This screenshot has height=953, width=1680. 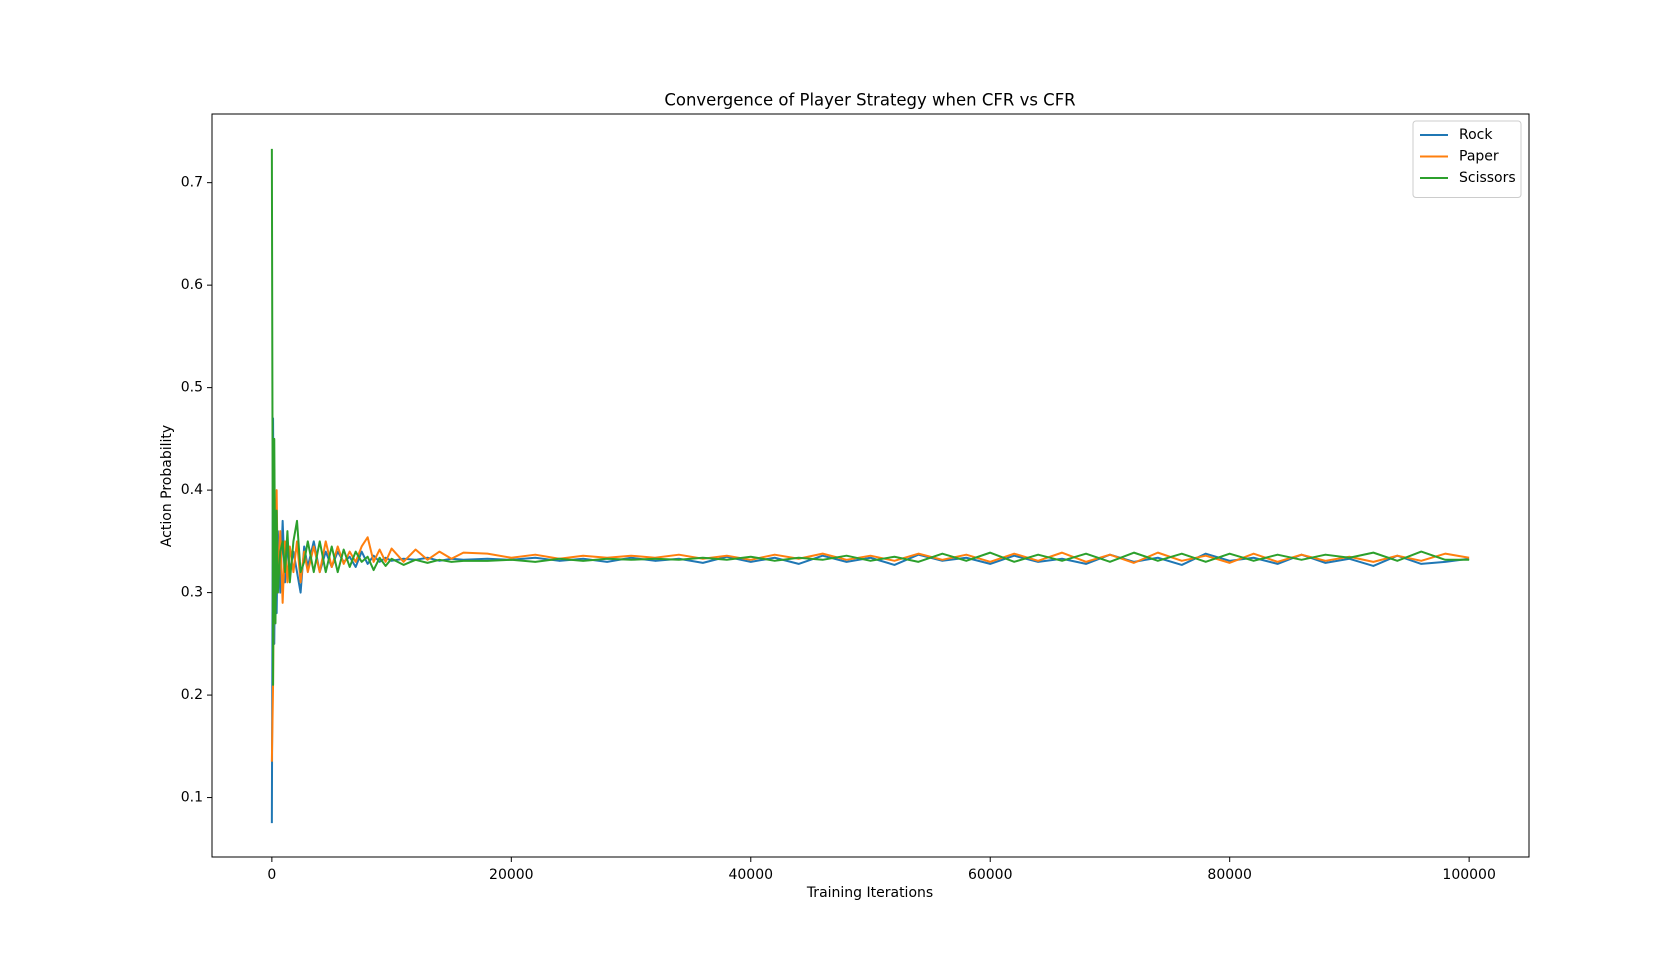 I want to click on x-axis-label: Training Iterations, so click(x=869, y=893).